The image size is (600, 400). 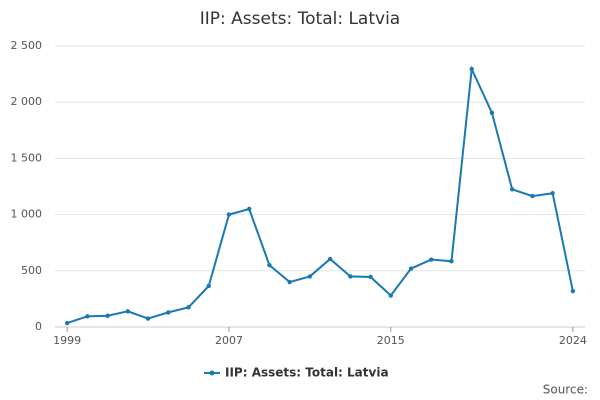 I want to click on x-tick-label: 2015, so click(x=391, y=340).